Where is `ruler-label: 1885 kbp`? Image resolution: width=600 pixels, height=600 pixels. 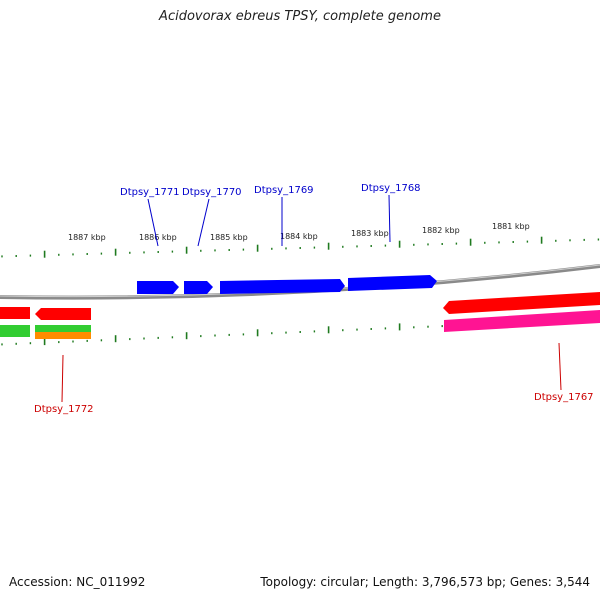
ruler-label: 1885 kbp is located at coordinates (229, 237).